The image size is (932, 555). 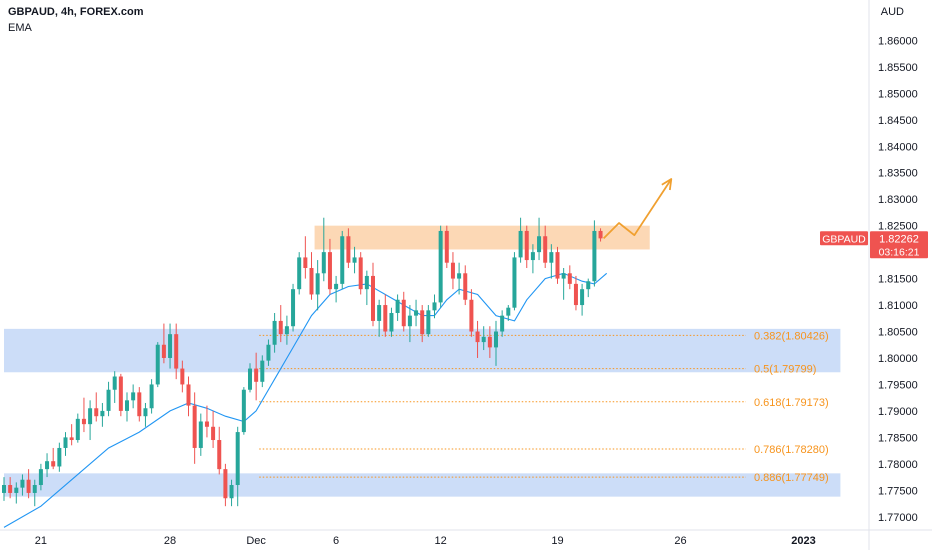 What do you see at coordinates (898, 174) in the screenshot?
I see `price-tick-label: 1.83500` at bounding box center [898, 174].